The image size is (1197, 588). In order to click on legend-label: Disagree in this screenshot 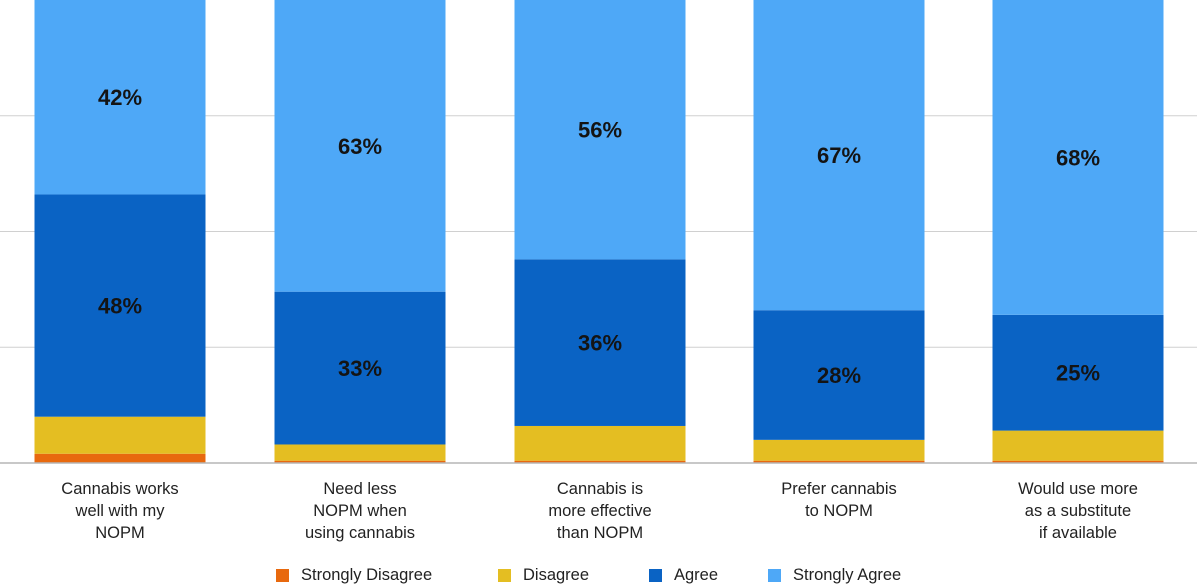, I will do `click(556, 575)`.